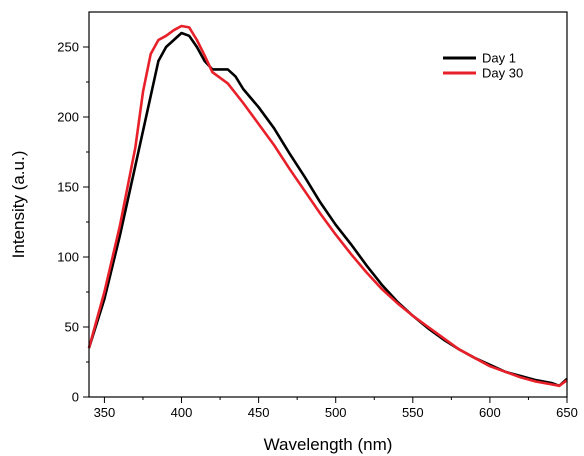  I want to click on y-axis-title: Intensity (a.u.), so click(18, 205).